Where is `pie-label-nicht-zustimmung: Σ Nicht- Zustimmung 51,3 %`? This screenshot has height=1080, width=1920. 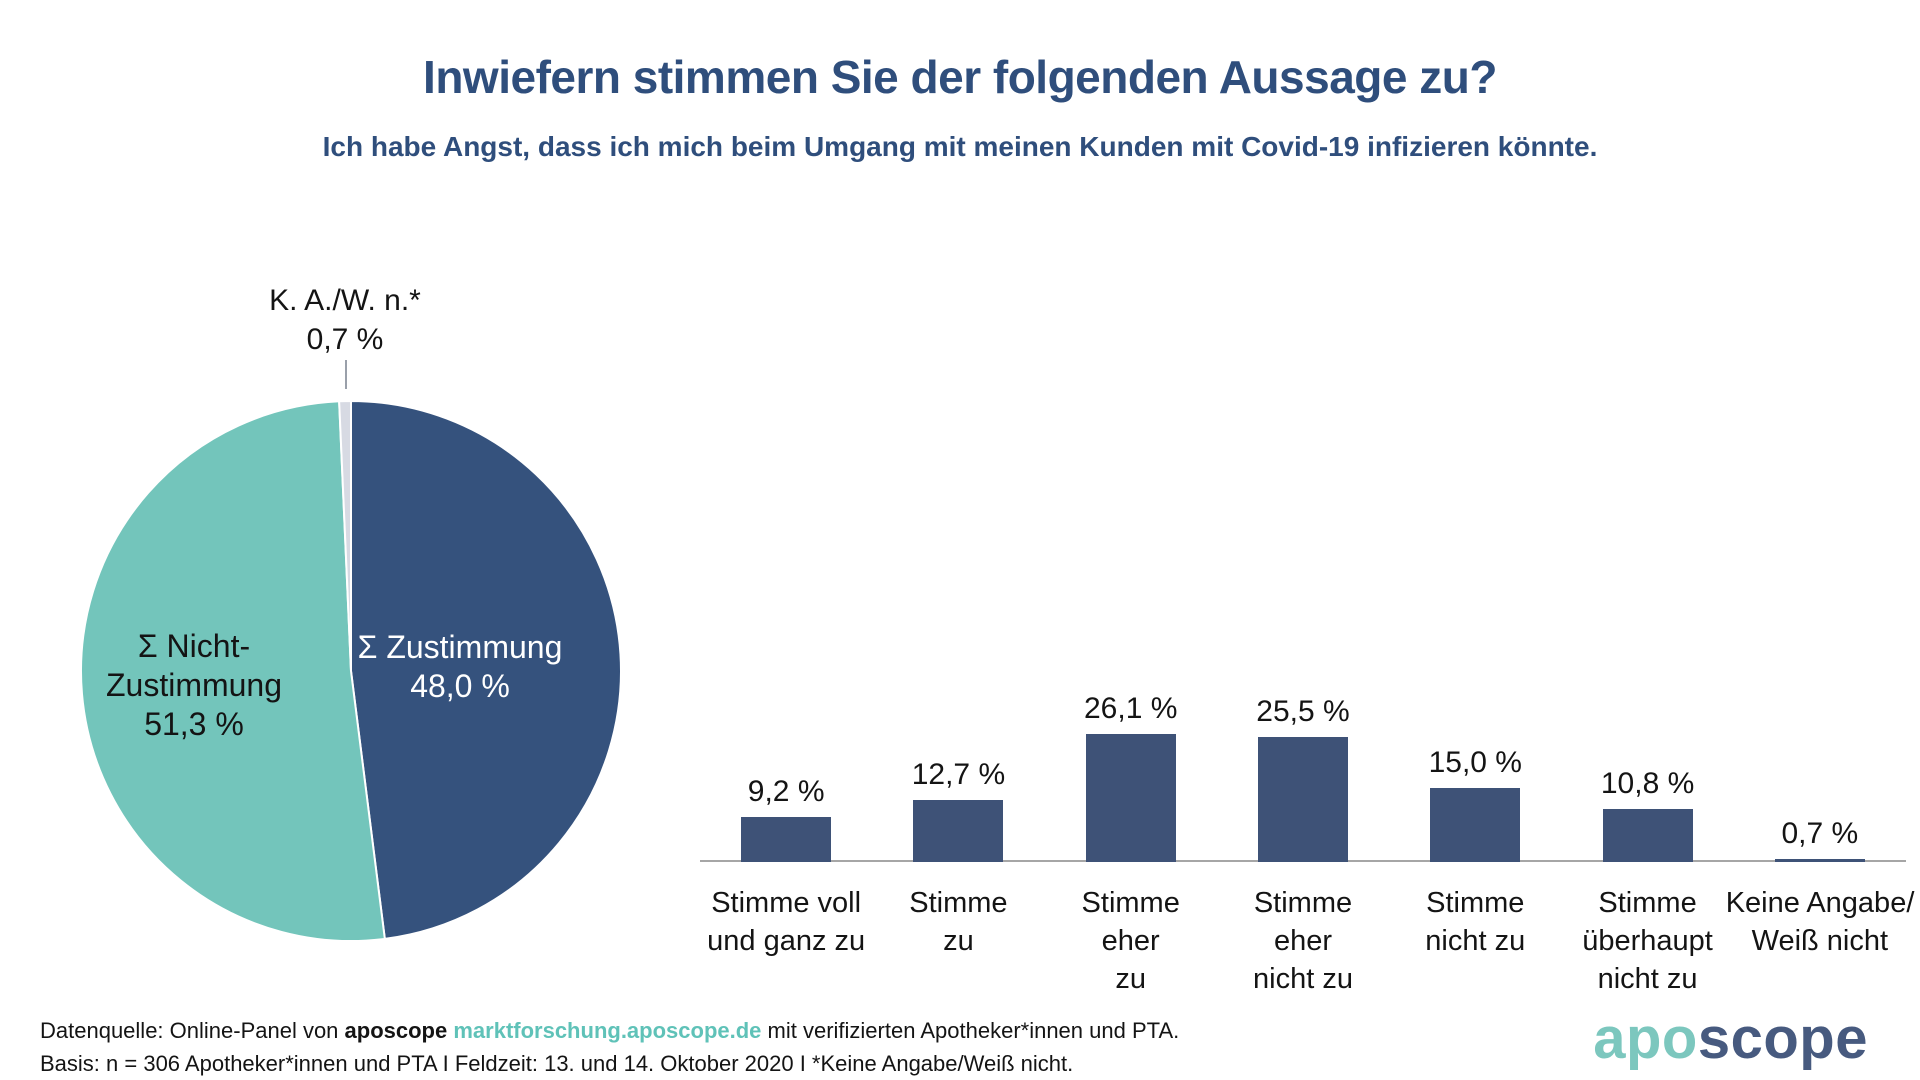 pie-label-nicht-zustimmung: Σ Nicht- Zustimmung 51,3 % is located at coordinates (194, 685).